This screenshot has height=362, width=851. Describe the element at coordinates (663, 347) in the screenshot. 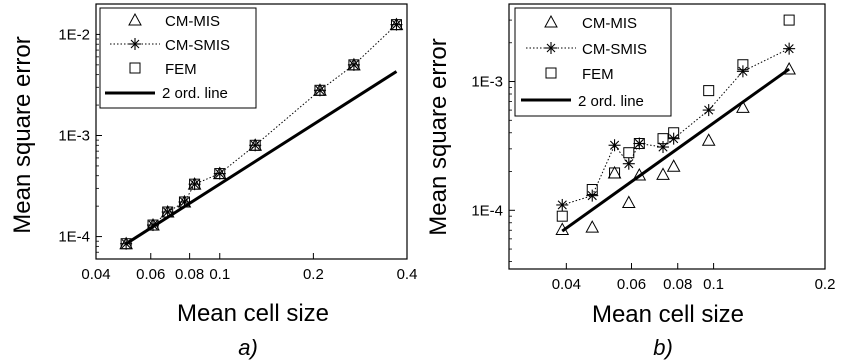

I see `panel-label: b)` at that location.